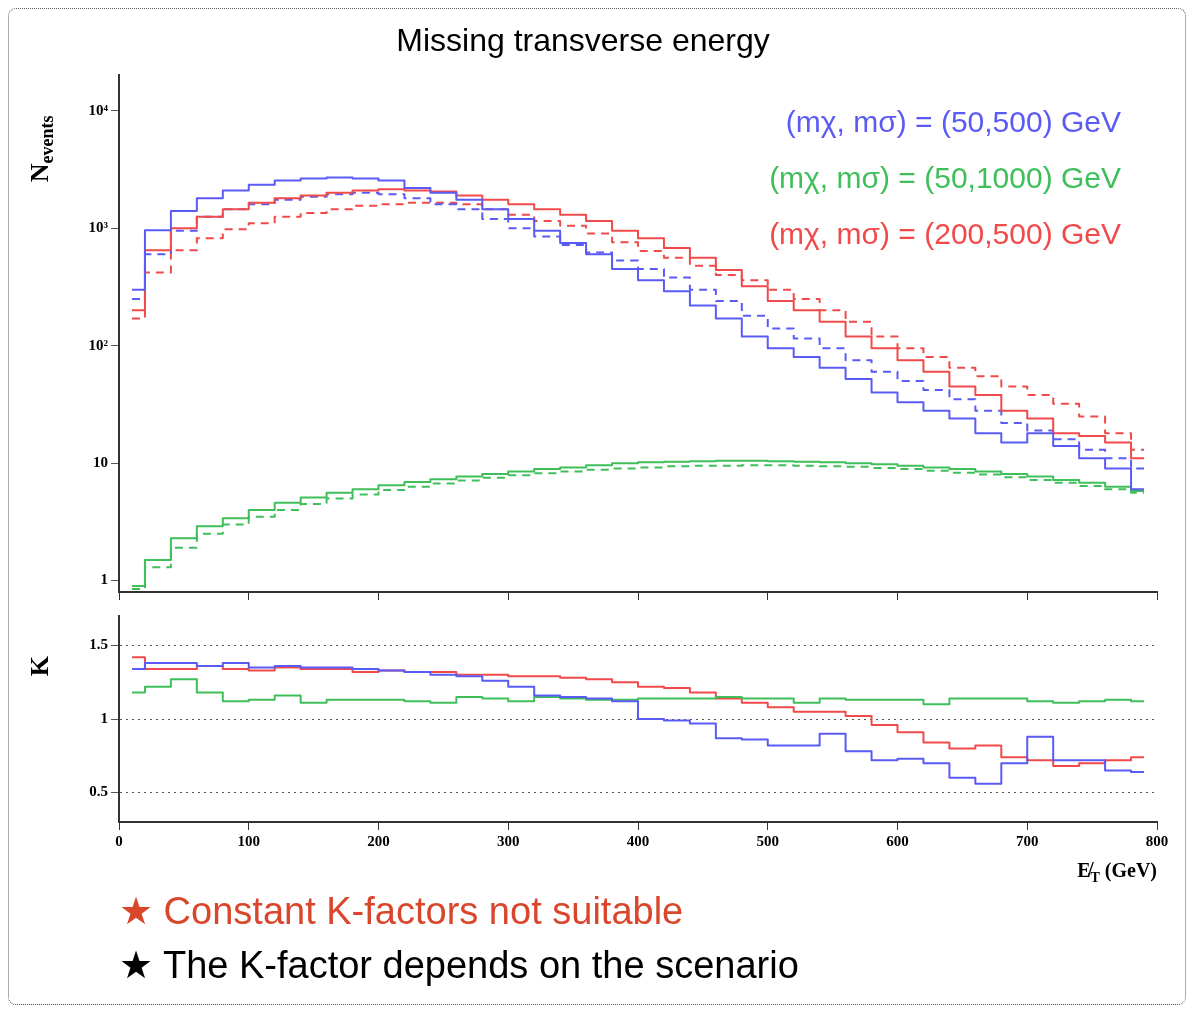 Image resolution: width=1202 pixels, height=1020 pixels. What do you see at coordinates (100, 462) in the screenshot?
I see `y-tick-label: 10` at bounding box center [100, 462].